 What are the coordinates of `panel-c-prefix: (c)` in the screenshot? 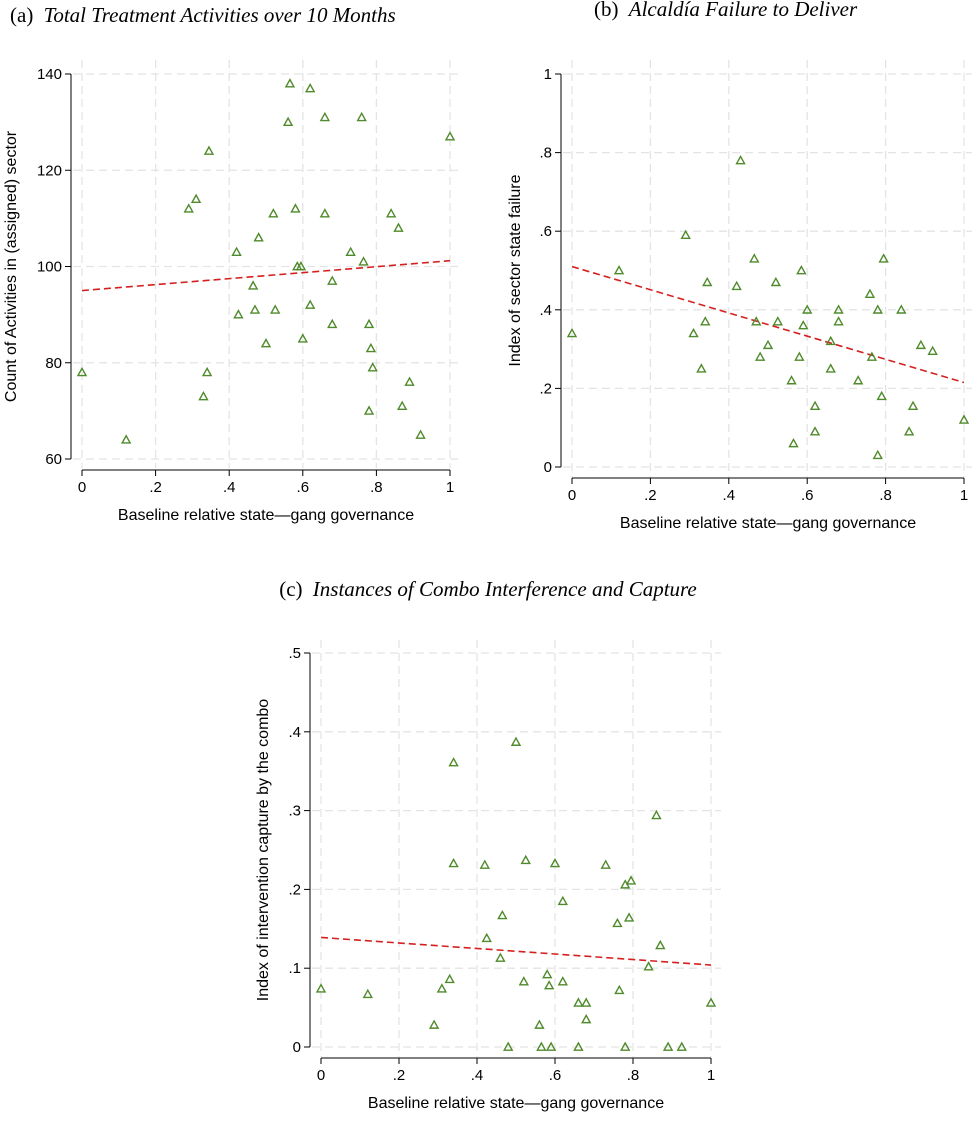 It's located at (290, 589).